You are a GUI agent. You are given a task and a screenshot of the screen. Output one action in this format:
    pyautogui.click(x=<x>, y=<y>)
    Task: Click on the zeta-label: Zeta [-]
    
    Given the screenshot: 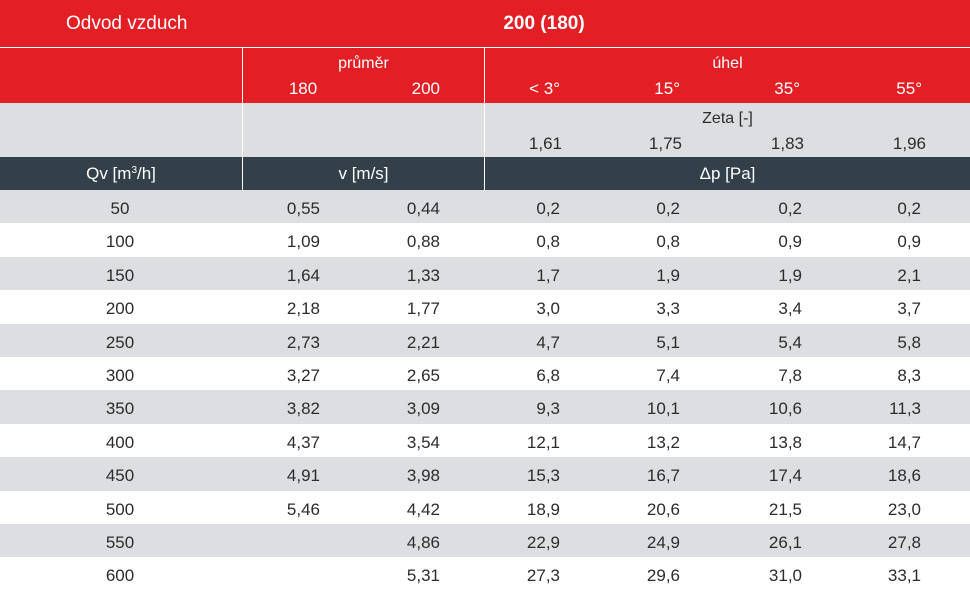 What is the action you would take?
    pyautogui.click(x=727, y=118)
    